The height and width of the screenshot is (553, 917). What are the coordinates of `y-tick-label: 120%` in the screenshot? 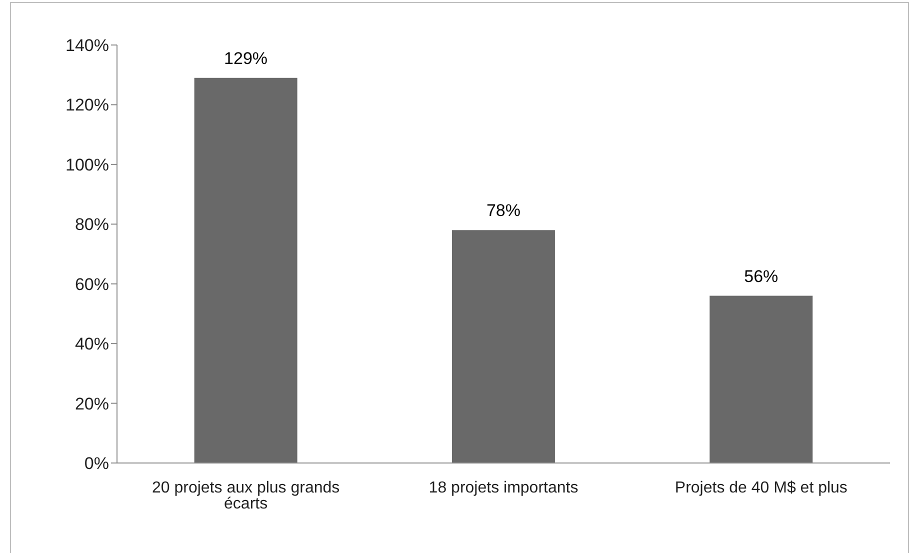 It's located at (87, 105).